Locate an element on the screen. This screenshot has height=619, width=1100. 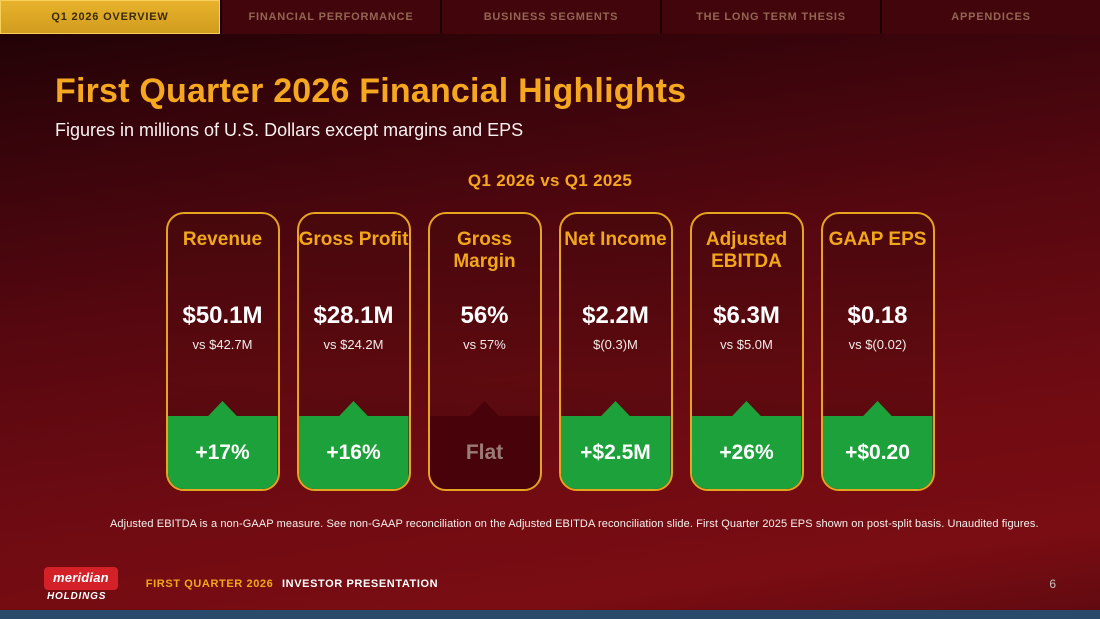
footer-caption-highlight: FIRST QUARTER 2026 is located at coordinates (209, 584).